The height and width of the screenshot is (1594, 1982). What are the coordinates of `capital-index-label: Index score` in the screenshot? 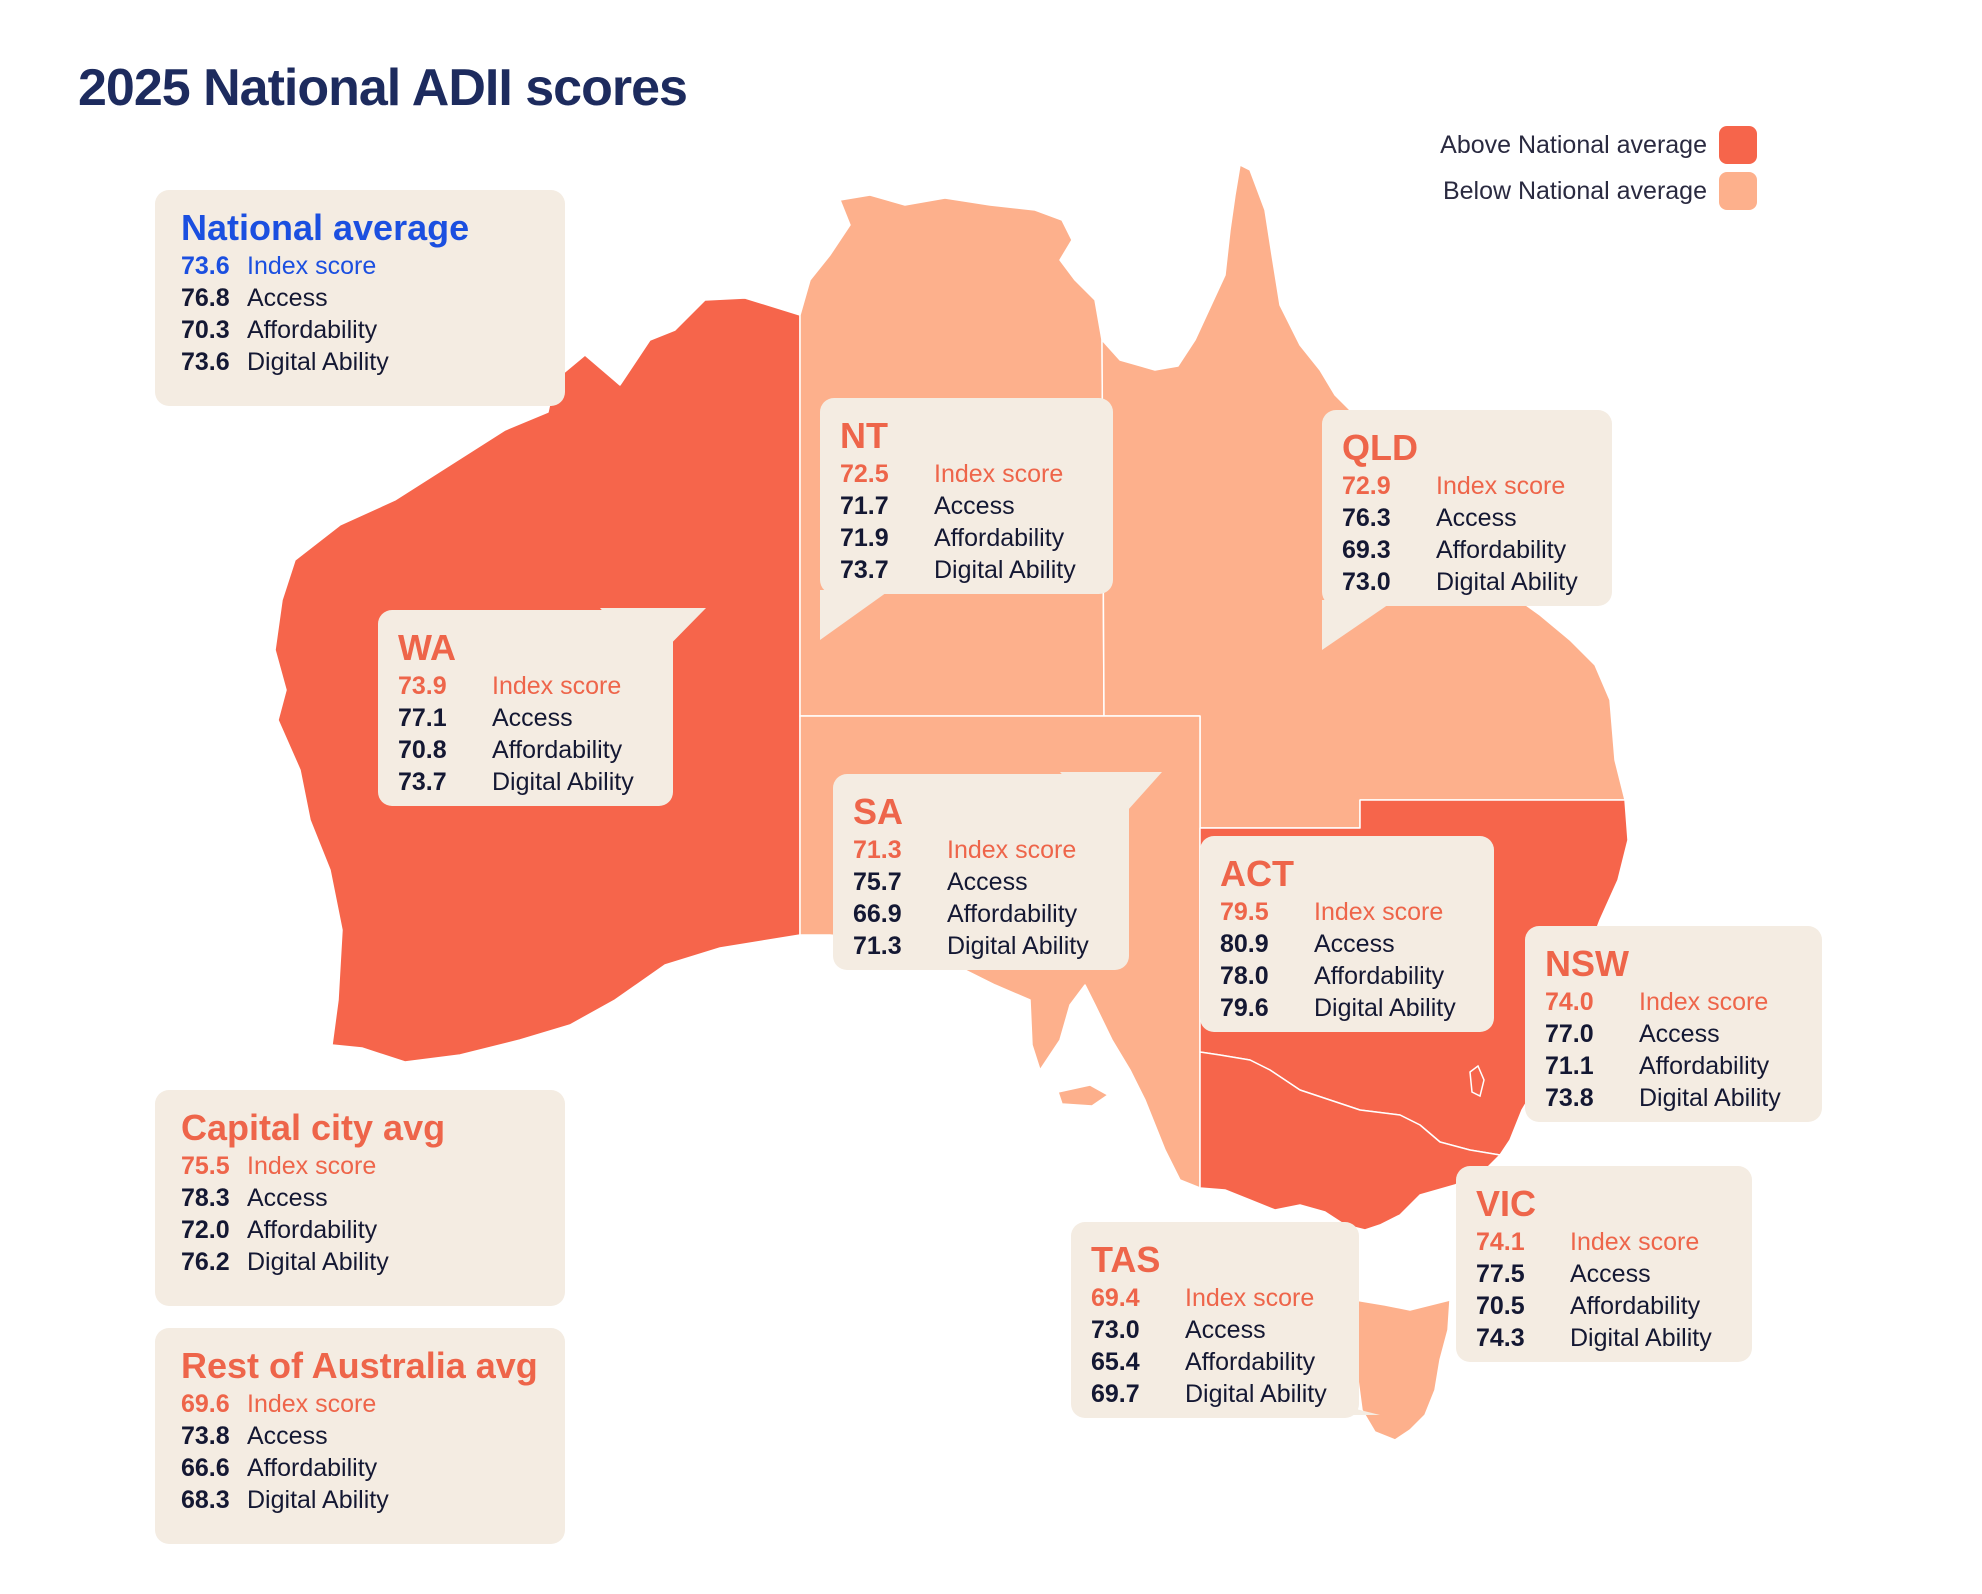 It's located at (312, 1166).